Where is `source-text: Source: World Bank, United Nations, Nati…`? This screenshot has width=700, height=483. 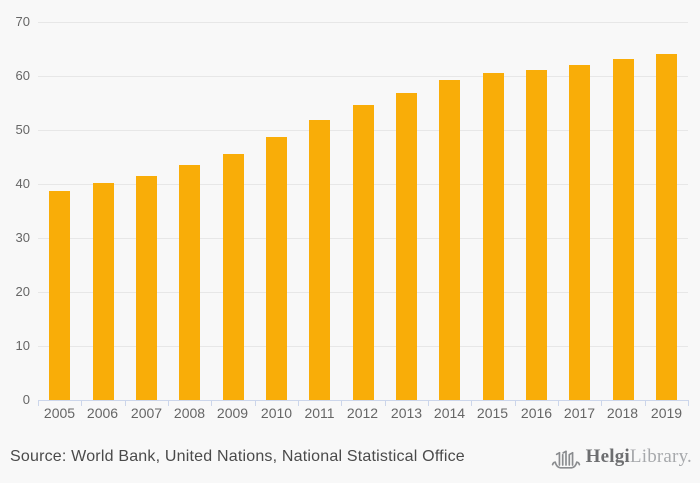 source-text: Source: World Bank, United Nations, Nati… is located at coordinates (237, 456).